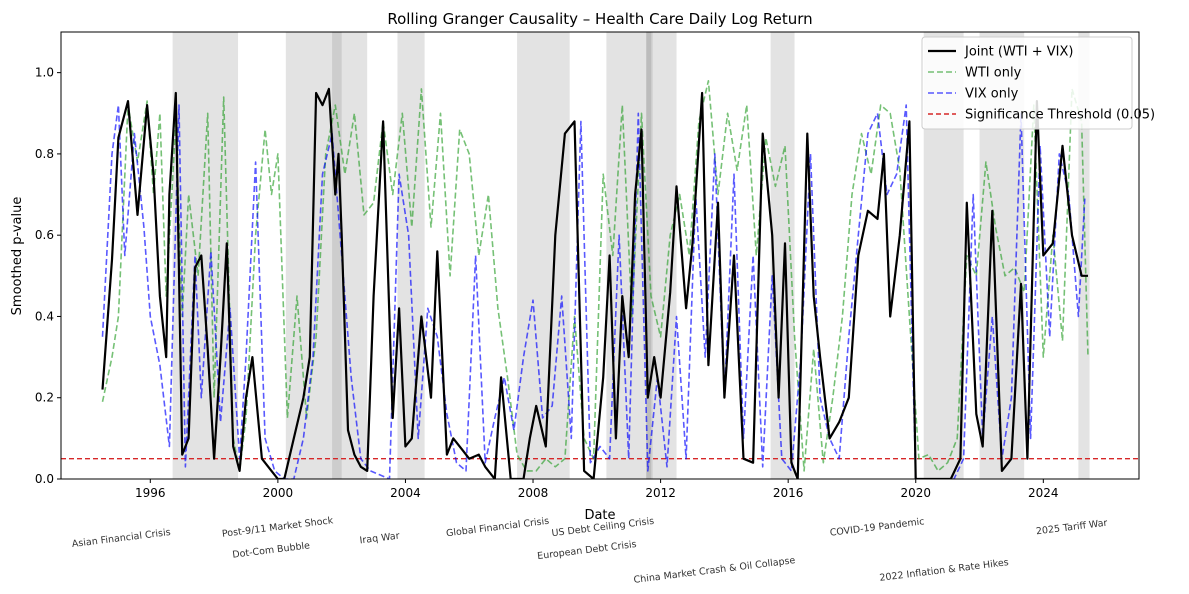 The width and height of the screenshot is (1189, 594). I want to click on x-tick-label: 2016, so click(788, 493).